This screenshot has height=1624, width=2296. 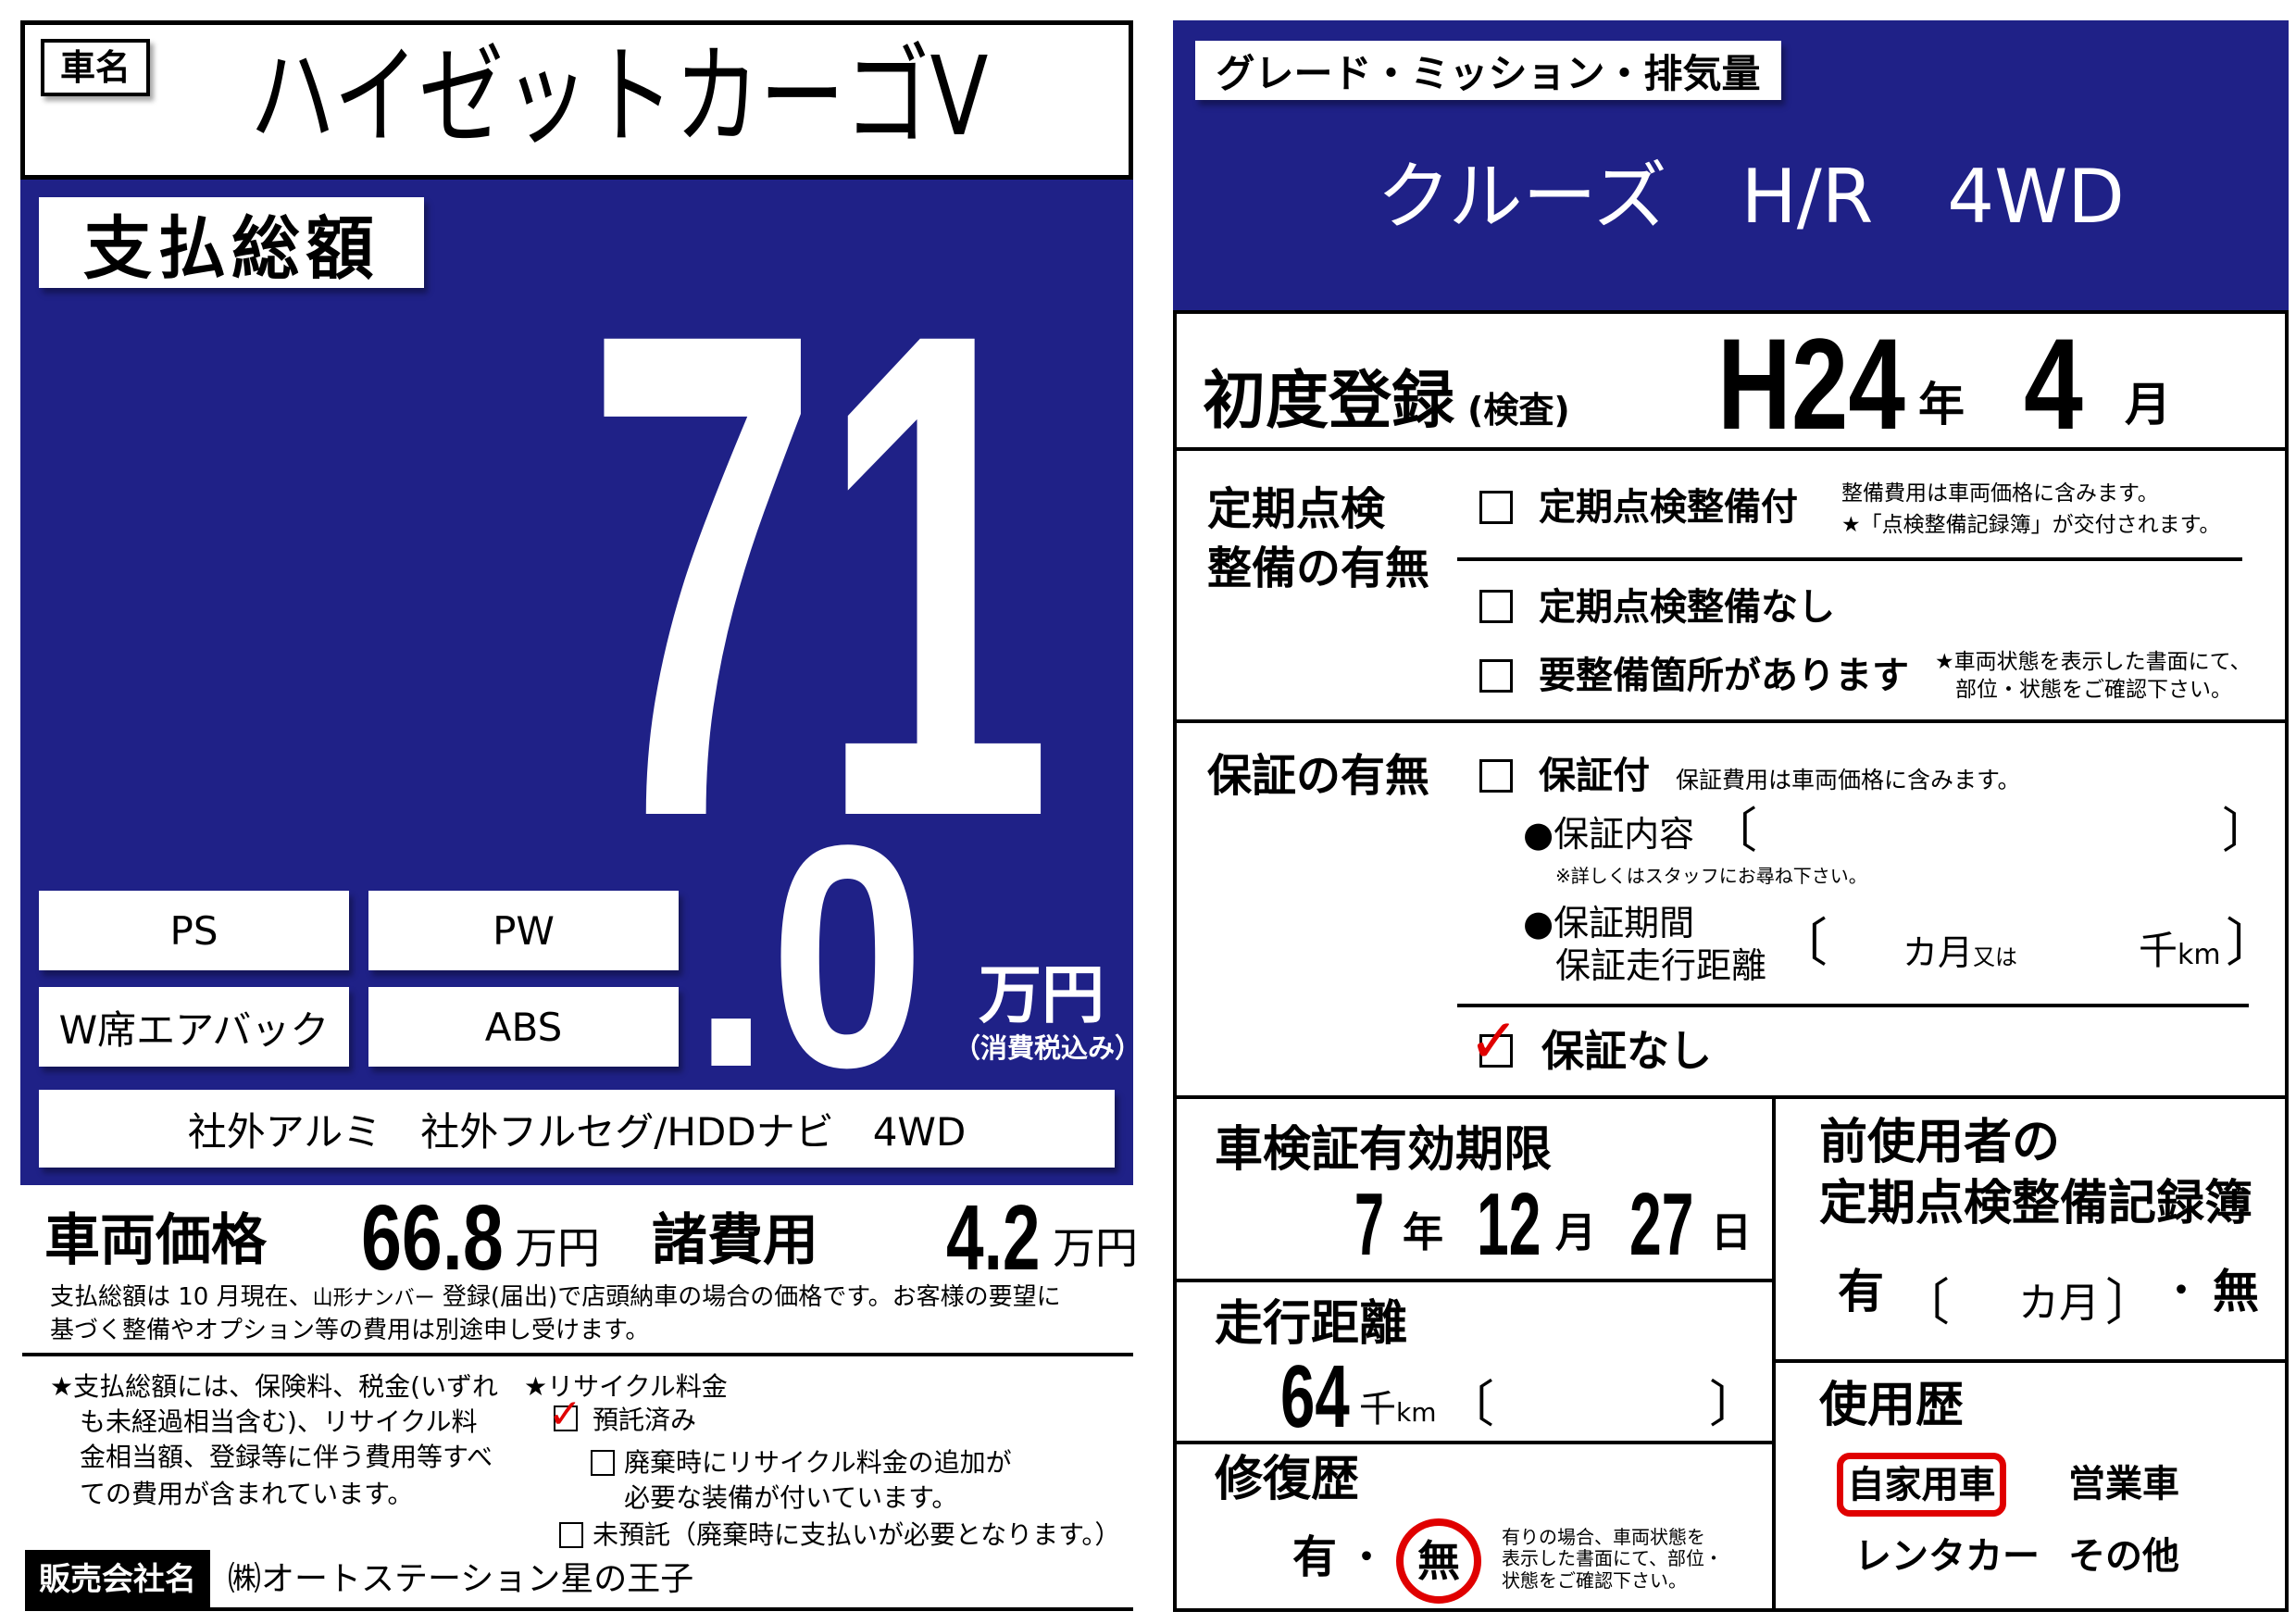 I want to click on option-abs: ABS, so click(x=523, y=1027).